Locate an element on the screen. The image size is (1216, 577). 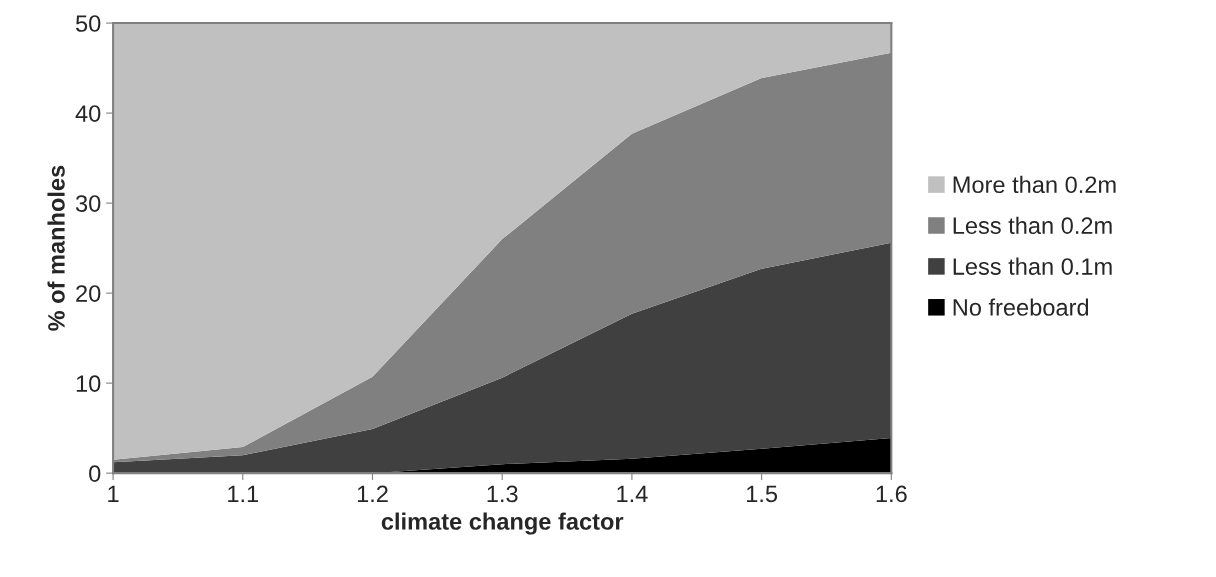
y-axis-title: % of manholes is located at coordinates (56, 248).